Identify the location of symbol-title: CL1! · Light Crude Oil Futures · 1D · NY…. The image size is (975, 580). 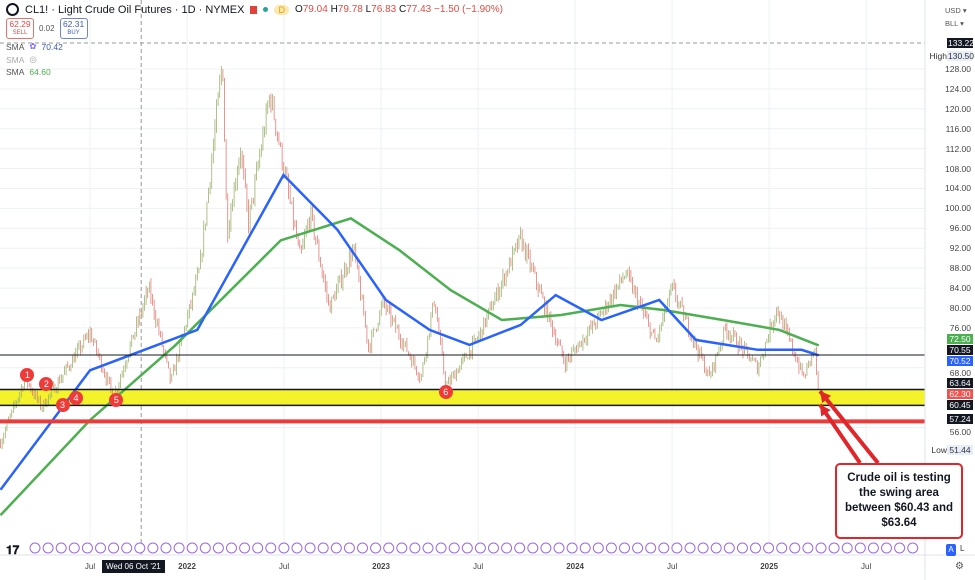
(135, 9).